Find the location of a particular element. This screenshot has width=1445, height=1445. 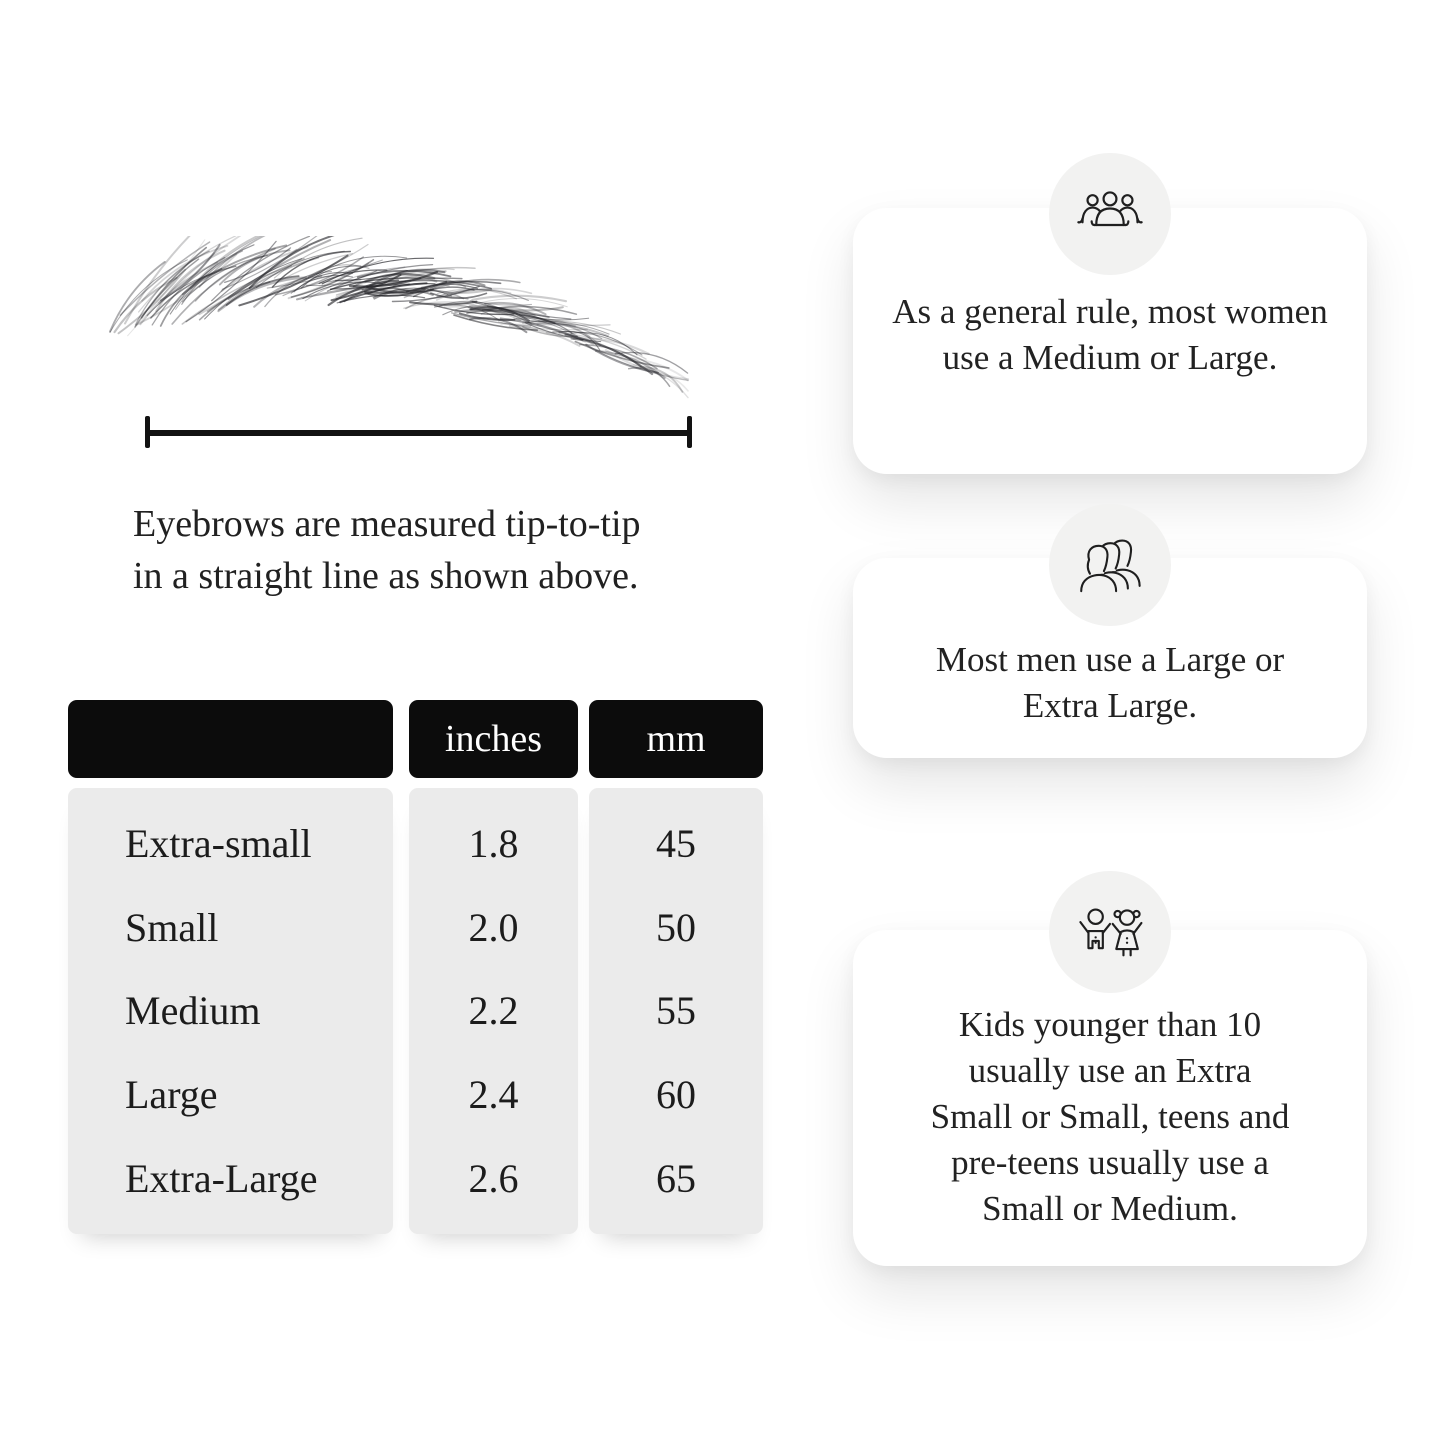

inches-value-cell: 2.2 is located at coordinates (493, 1011).